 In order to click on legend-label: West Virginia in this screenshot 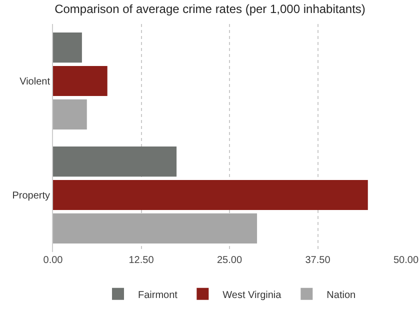, I will do `click(252, 295)`.